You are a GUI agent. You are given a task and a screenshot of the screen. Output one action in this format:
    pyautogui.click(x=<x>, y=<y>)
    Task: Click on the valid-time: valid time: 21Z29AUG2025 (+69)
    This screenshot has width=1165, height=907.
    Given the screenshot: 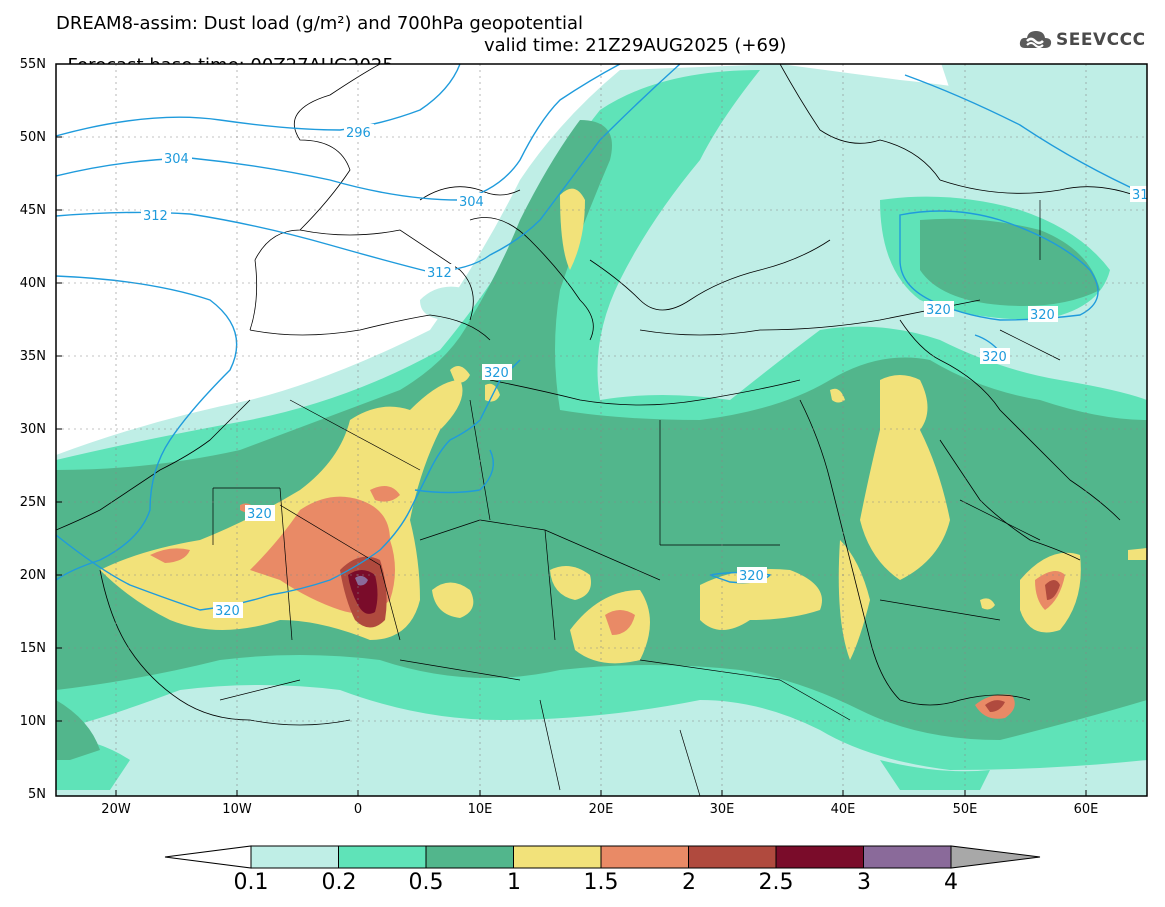 What is the action you would take?
    pyautogui.click(x=635, y=45)
    